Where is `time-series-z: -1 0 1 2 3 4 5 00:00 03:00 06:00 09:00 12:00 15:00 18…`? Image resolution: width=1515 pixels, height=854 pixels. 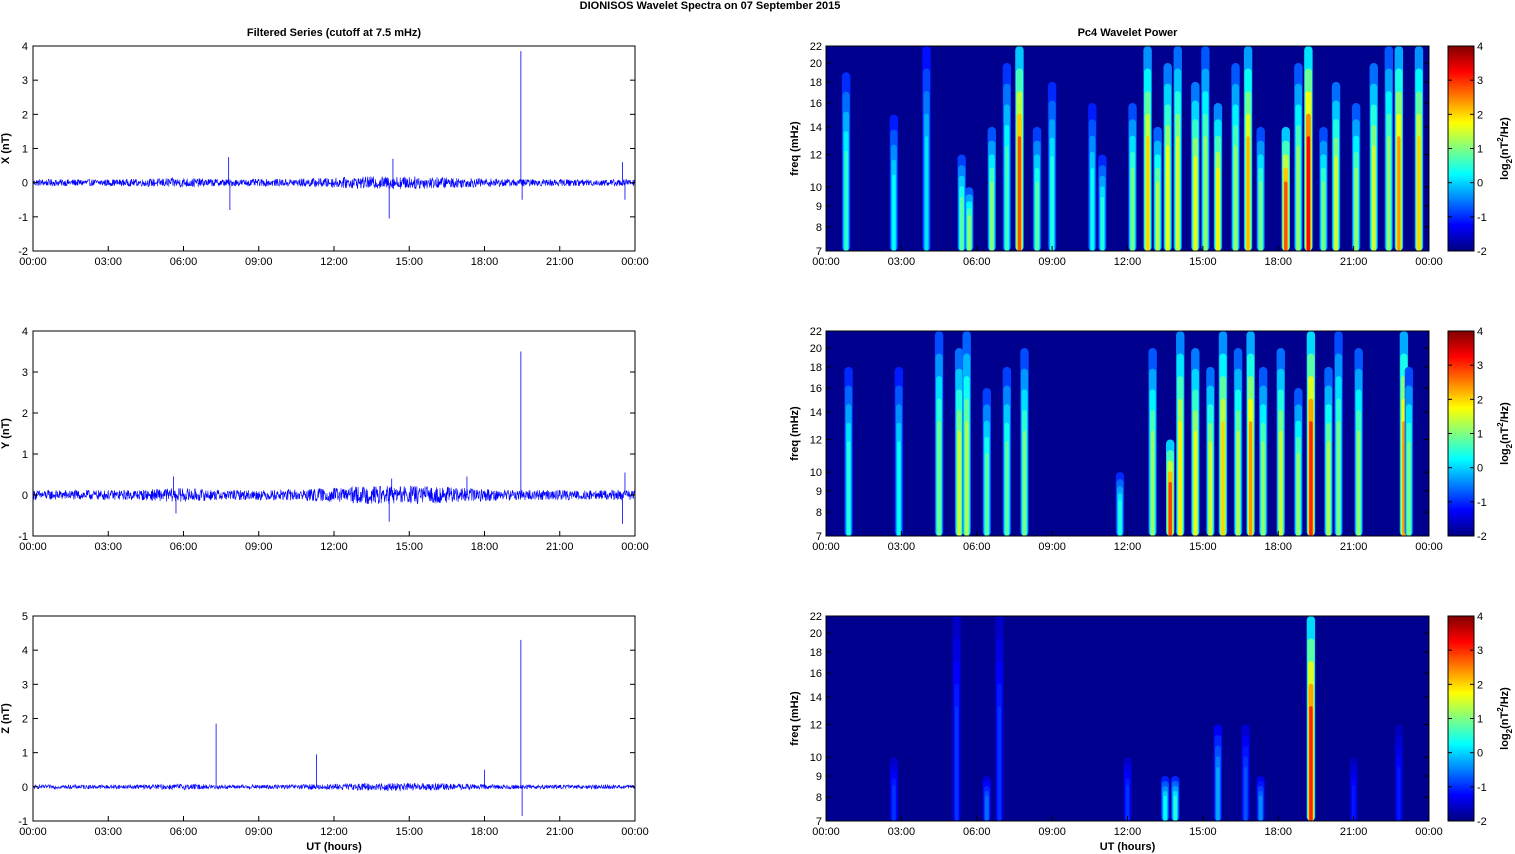
time-series-z: -1 0 1 2 3 4 5 00:00 03:00 06:00 09:00 12:00 15:00 18… is located at coordinates (324, 732).